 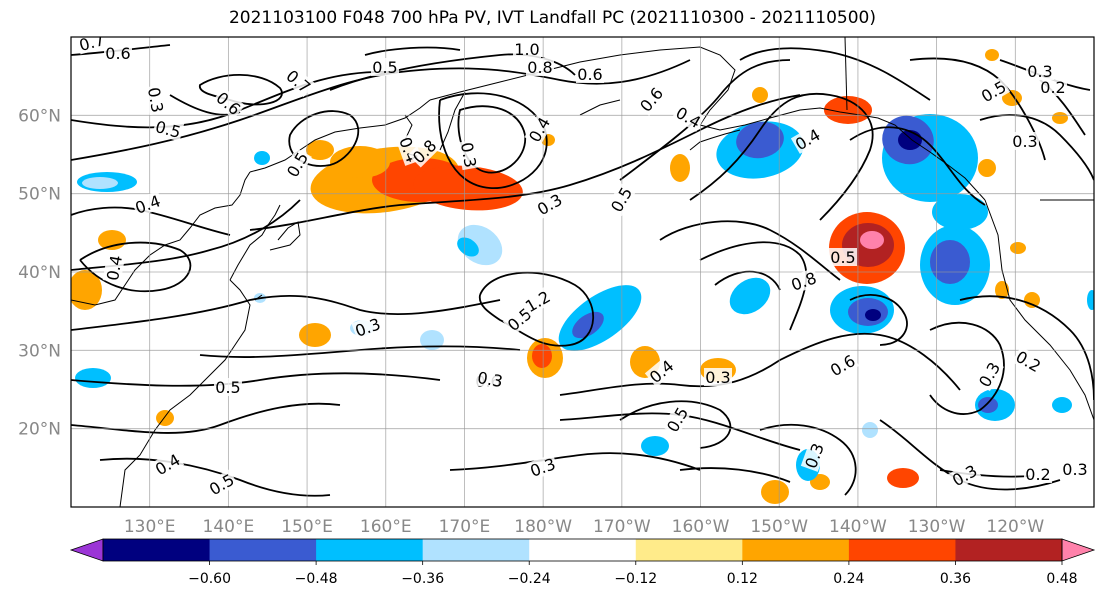 I want to click on contour-label: 0.4, so click(x=114, y=268).